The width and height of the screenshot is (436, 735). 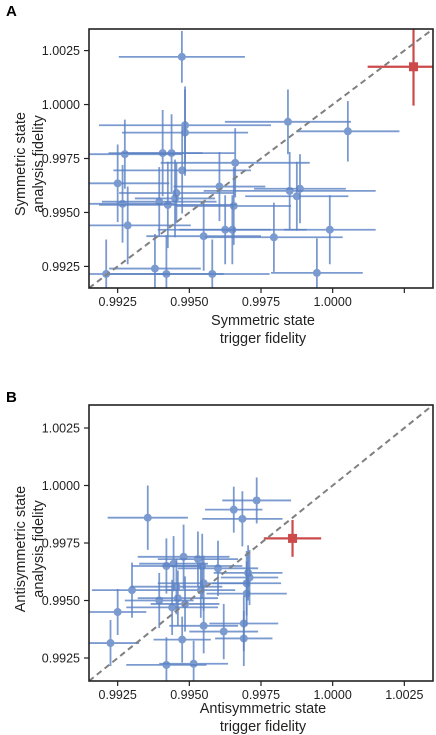 I want to click on panel-a-y-label-line-2: analysis fidelity, so click(x=39, y=163).